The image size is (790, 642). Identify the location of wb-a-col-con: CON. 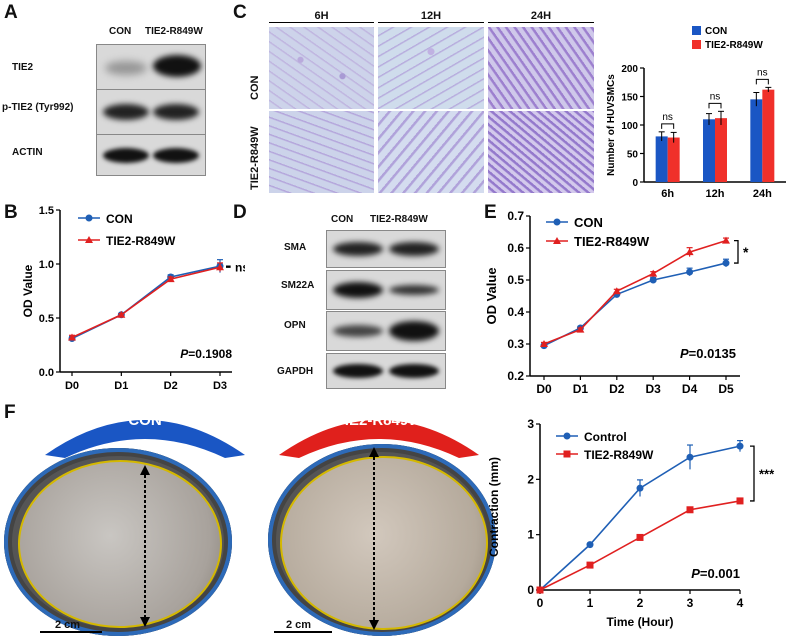
(120, 31).